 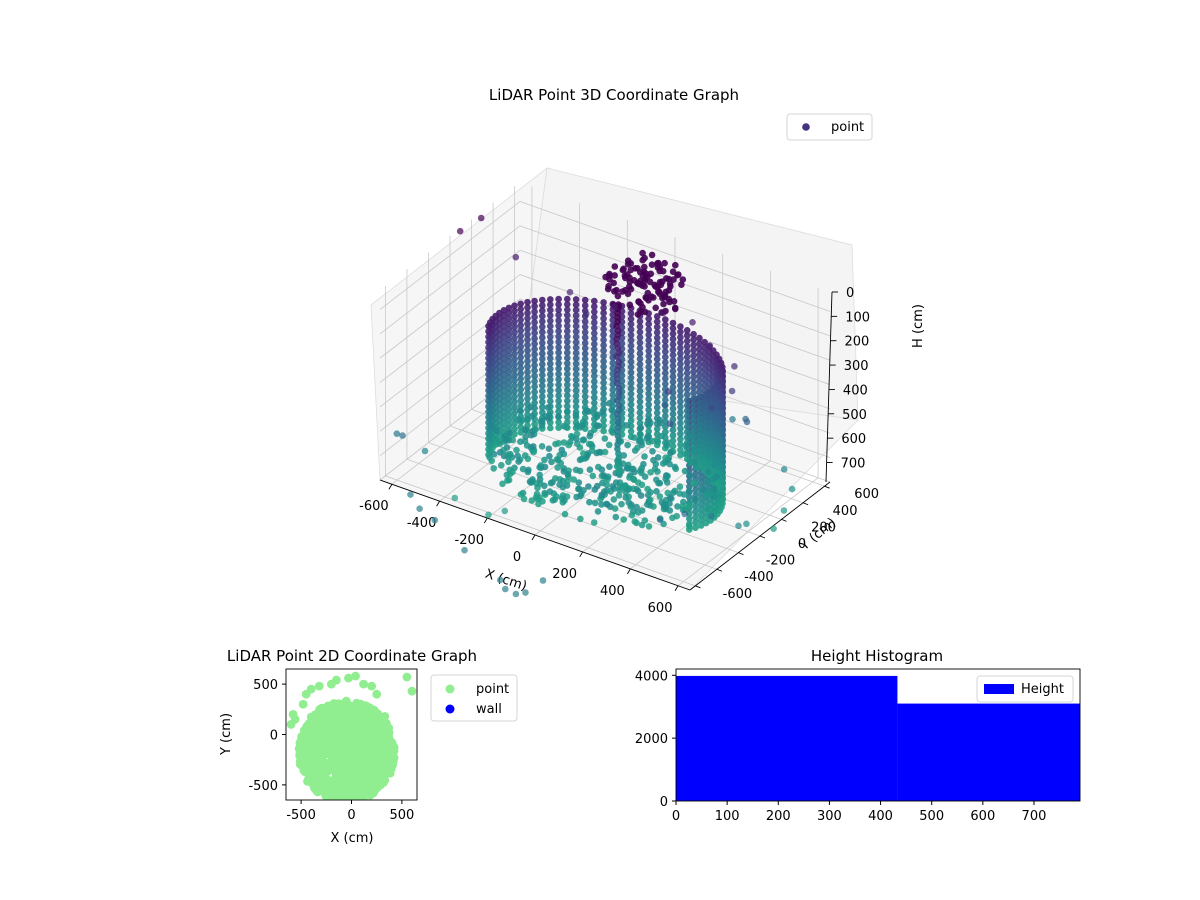 What do you see at coordinates (474, 698) in the screenshot?
I see `chart-2d-legend: point wall` at bounding box center [474, 698].